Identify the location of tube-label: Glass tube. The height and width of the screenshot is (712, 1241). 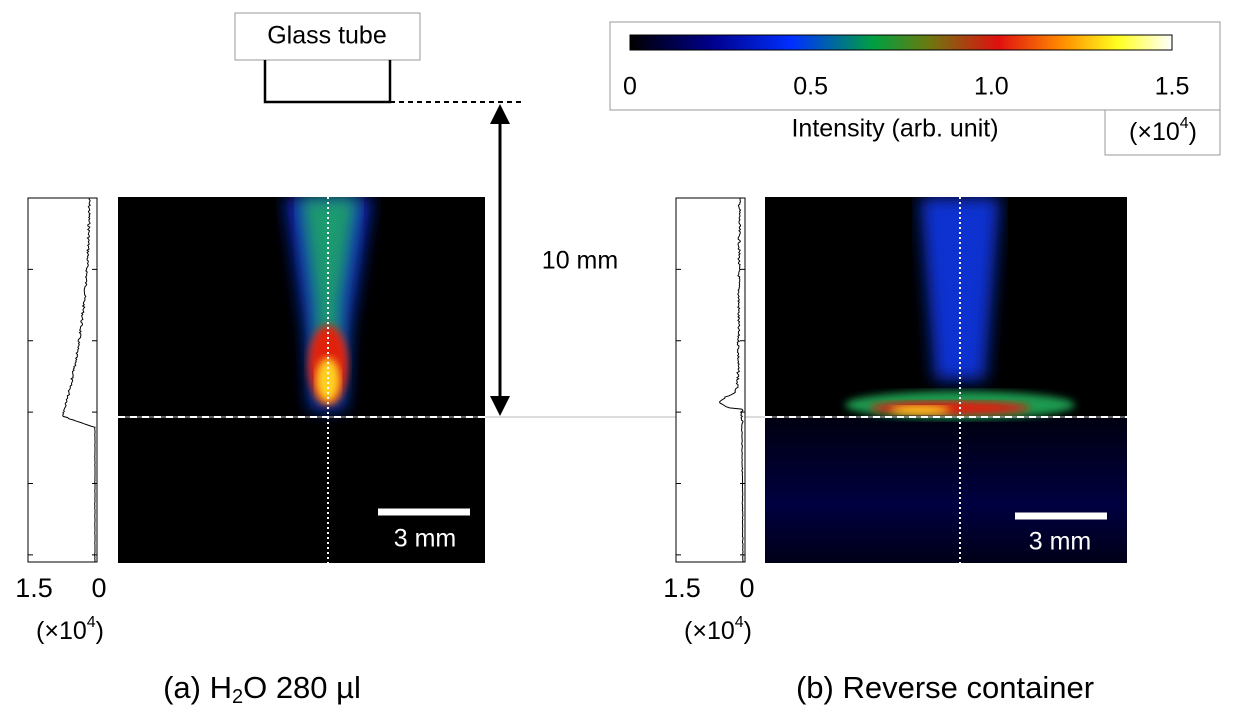
(327, 36).